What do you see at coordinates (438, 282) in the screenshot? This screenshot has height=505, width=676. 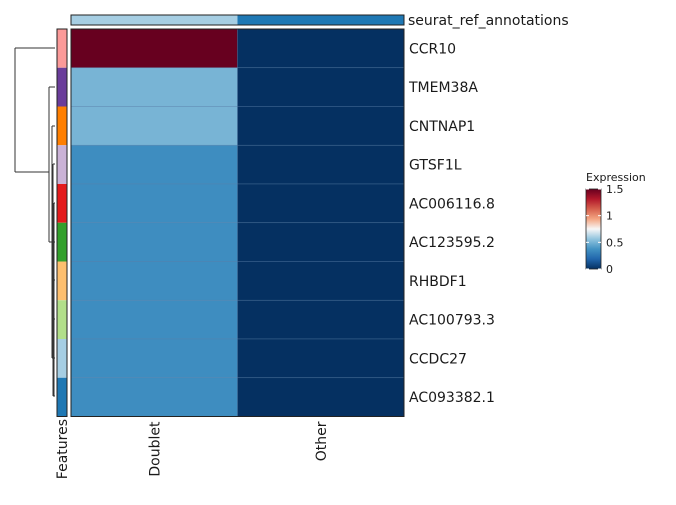 I see `row-label: RHBDF1` at bounding box center [438, 282].